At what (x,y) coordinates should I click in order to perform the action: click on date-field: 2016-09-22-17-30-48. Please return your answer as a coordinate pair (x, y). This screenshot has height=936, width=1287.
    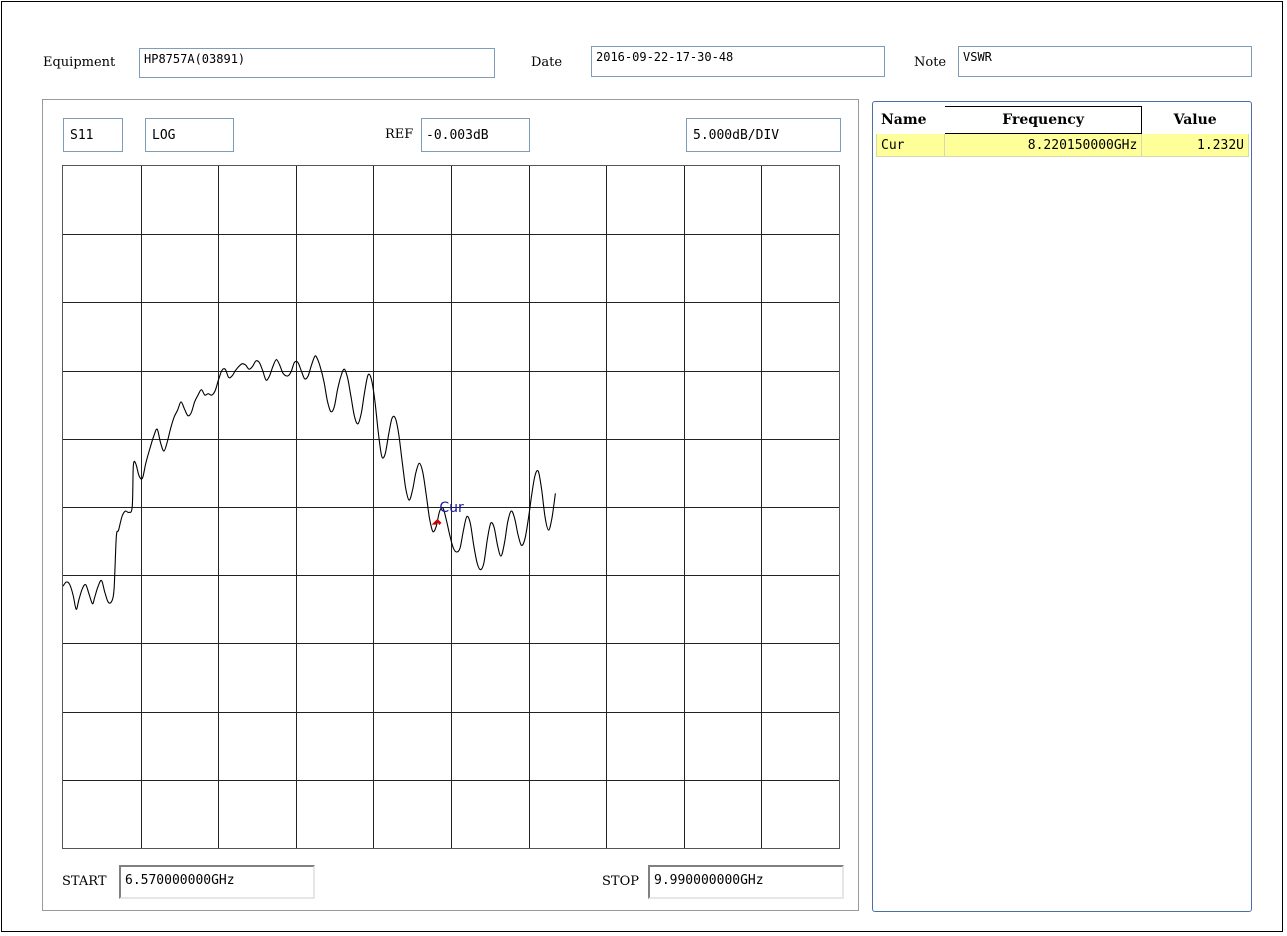
    Looking at the image, I should click on (738, 61).